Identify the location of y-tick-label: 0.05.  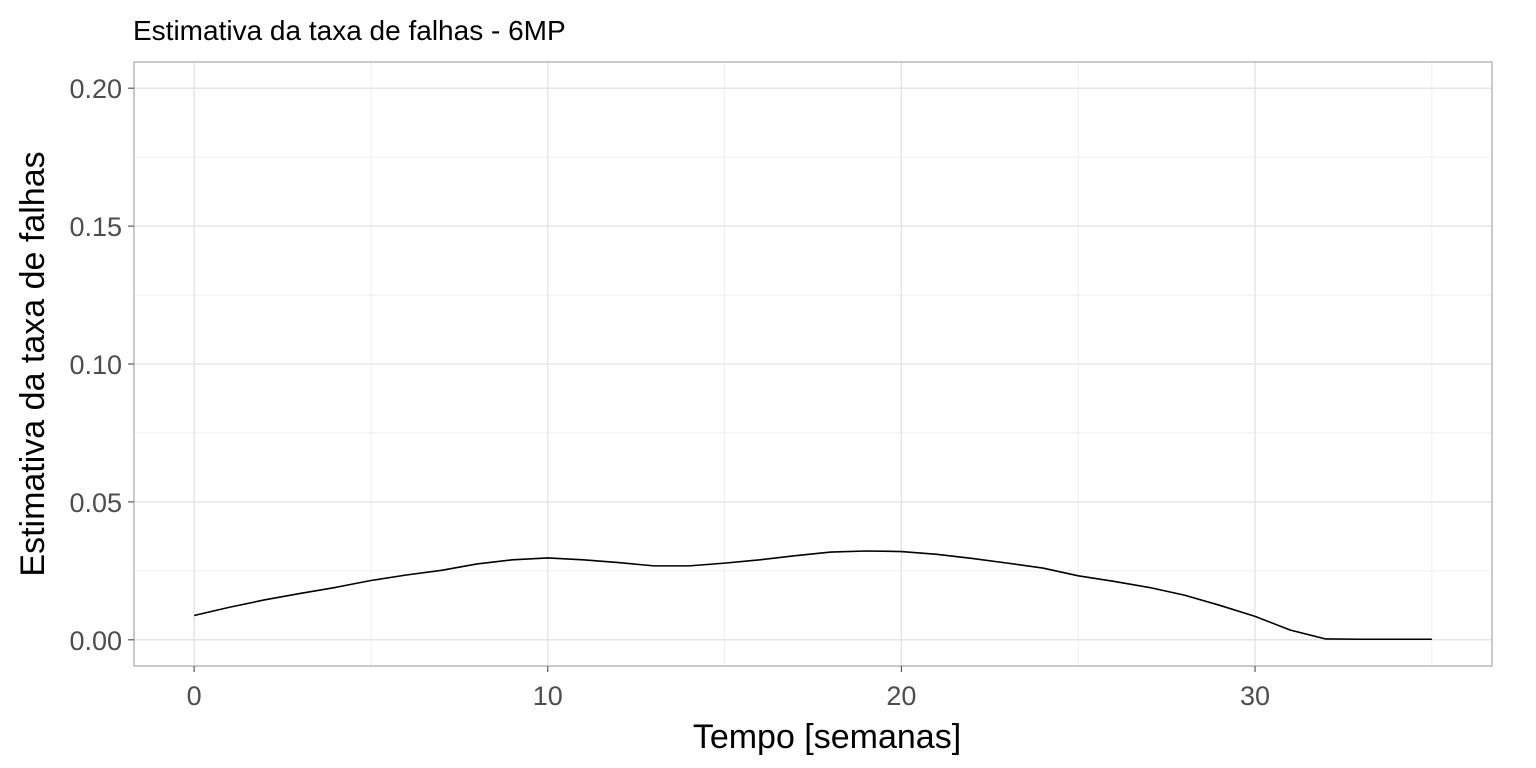
(95, 503).